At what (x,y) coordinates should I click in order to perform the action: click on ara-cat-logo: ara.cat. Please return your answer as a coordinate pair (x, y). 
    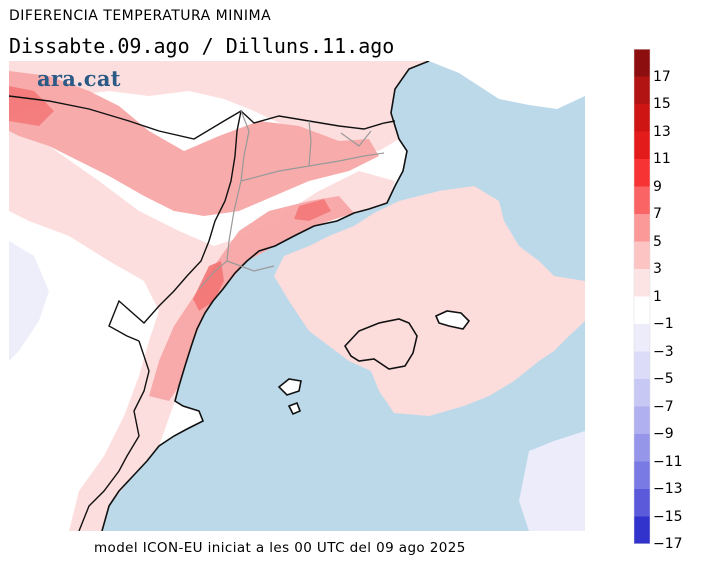
    Looking at the image, I should click on (79, 78).